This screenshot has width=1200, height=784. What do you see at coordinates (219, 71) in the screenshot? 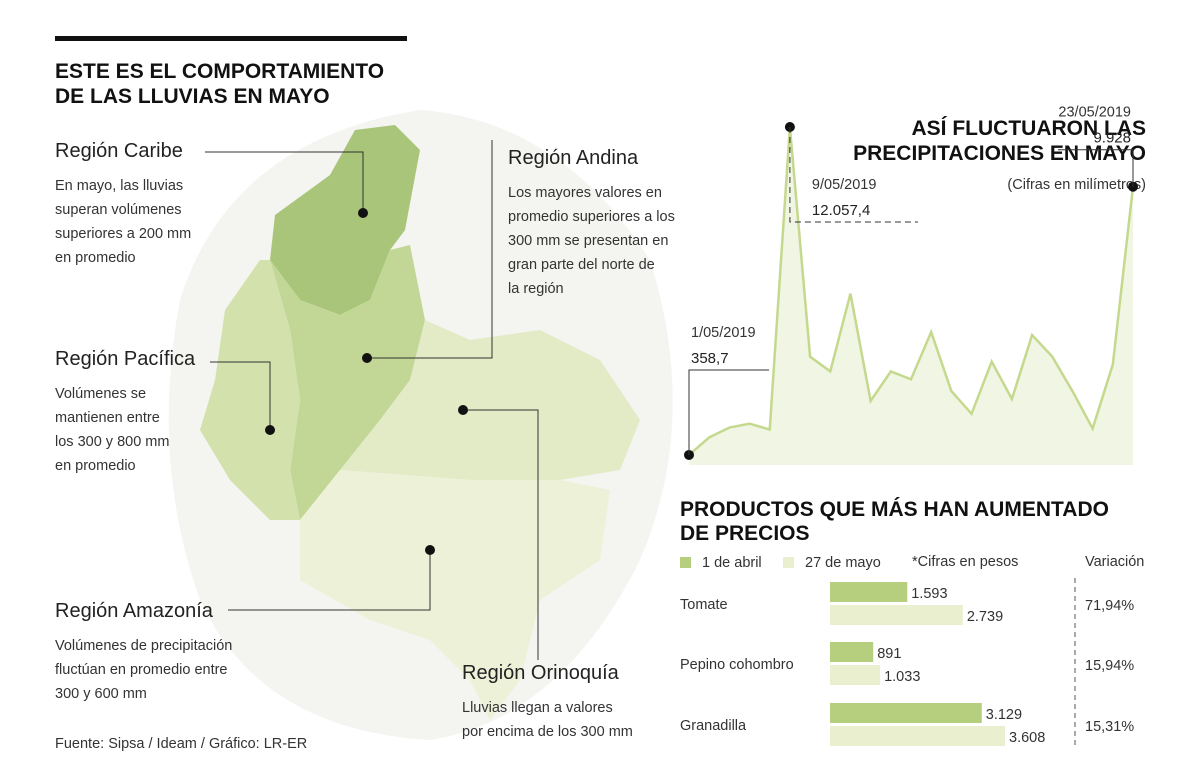
I see `title: ESTE ES EL COMPORTAMIENTO` at bounding box center [219, 71].